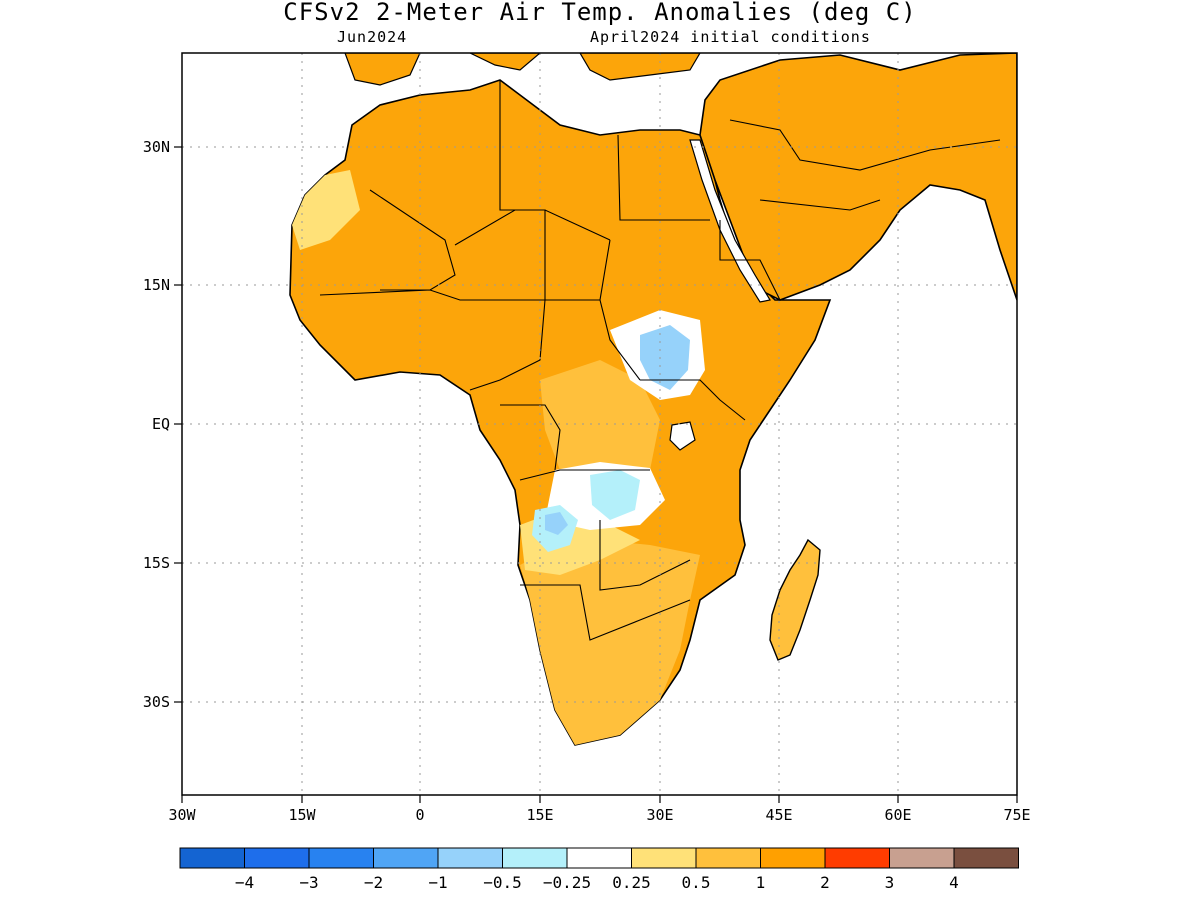  What do you see at coordinates (156, 285) in the screenshot?
I see `y-tick-label: 15N` at bounding box center [156, 285].